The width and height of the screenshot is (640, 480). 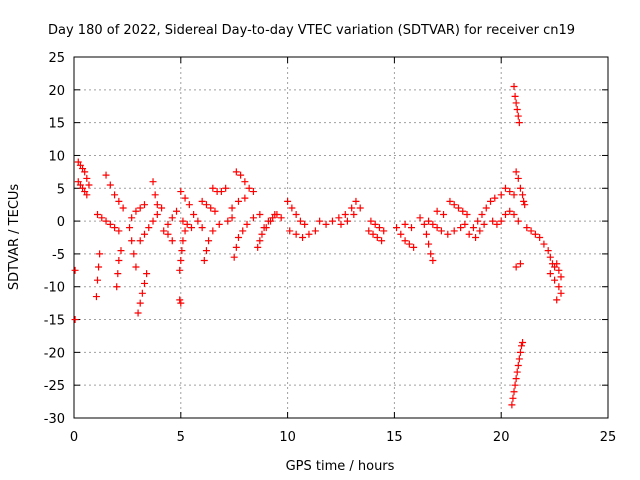 What do you see at coordinates (54, 353) in the screenshot?
I see `y-tick-label: -20` at bounding box center [54, 353].